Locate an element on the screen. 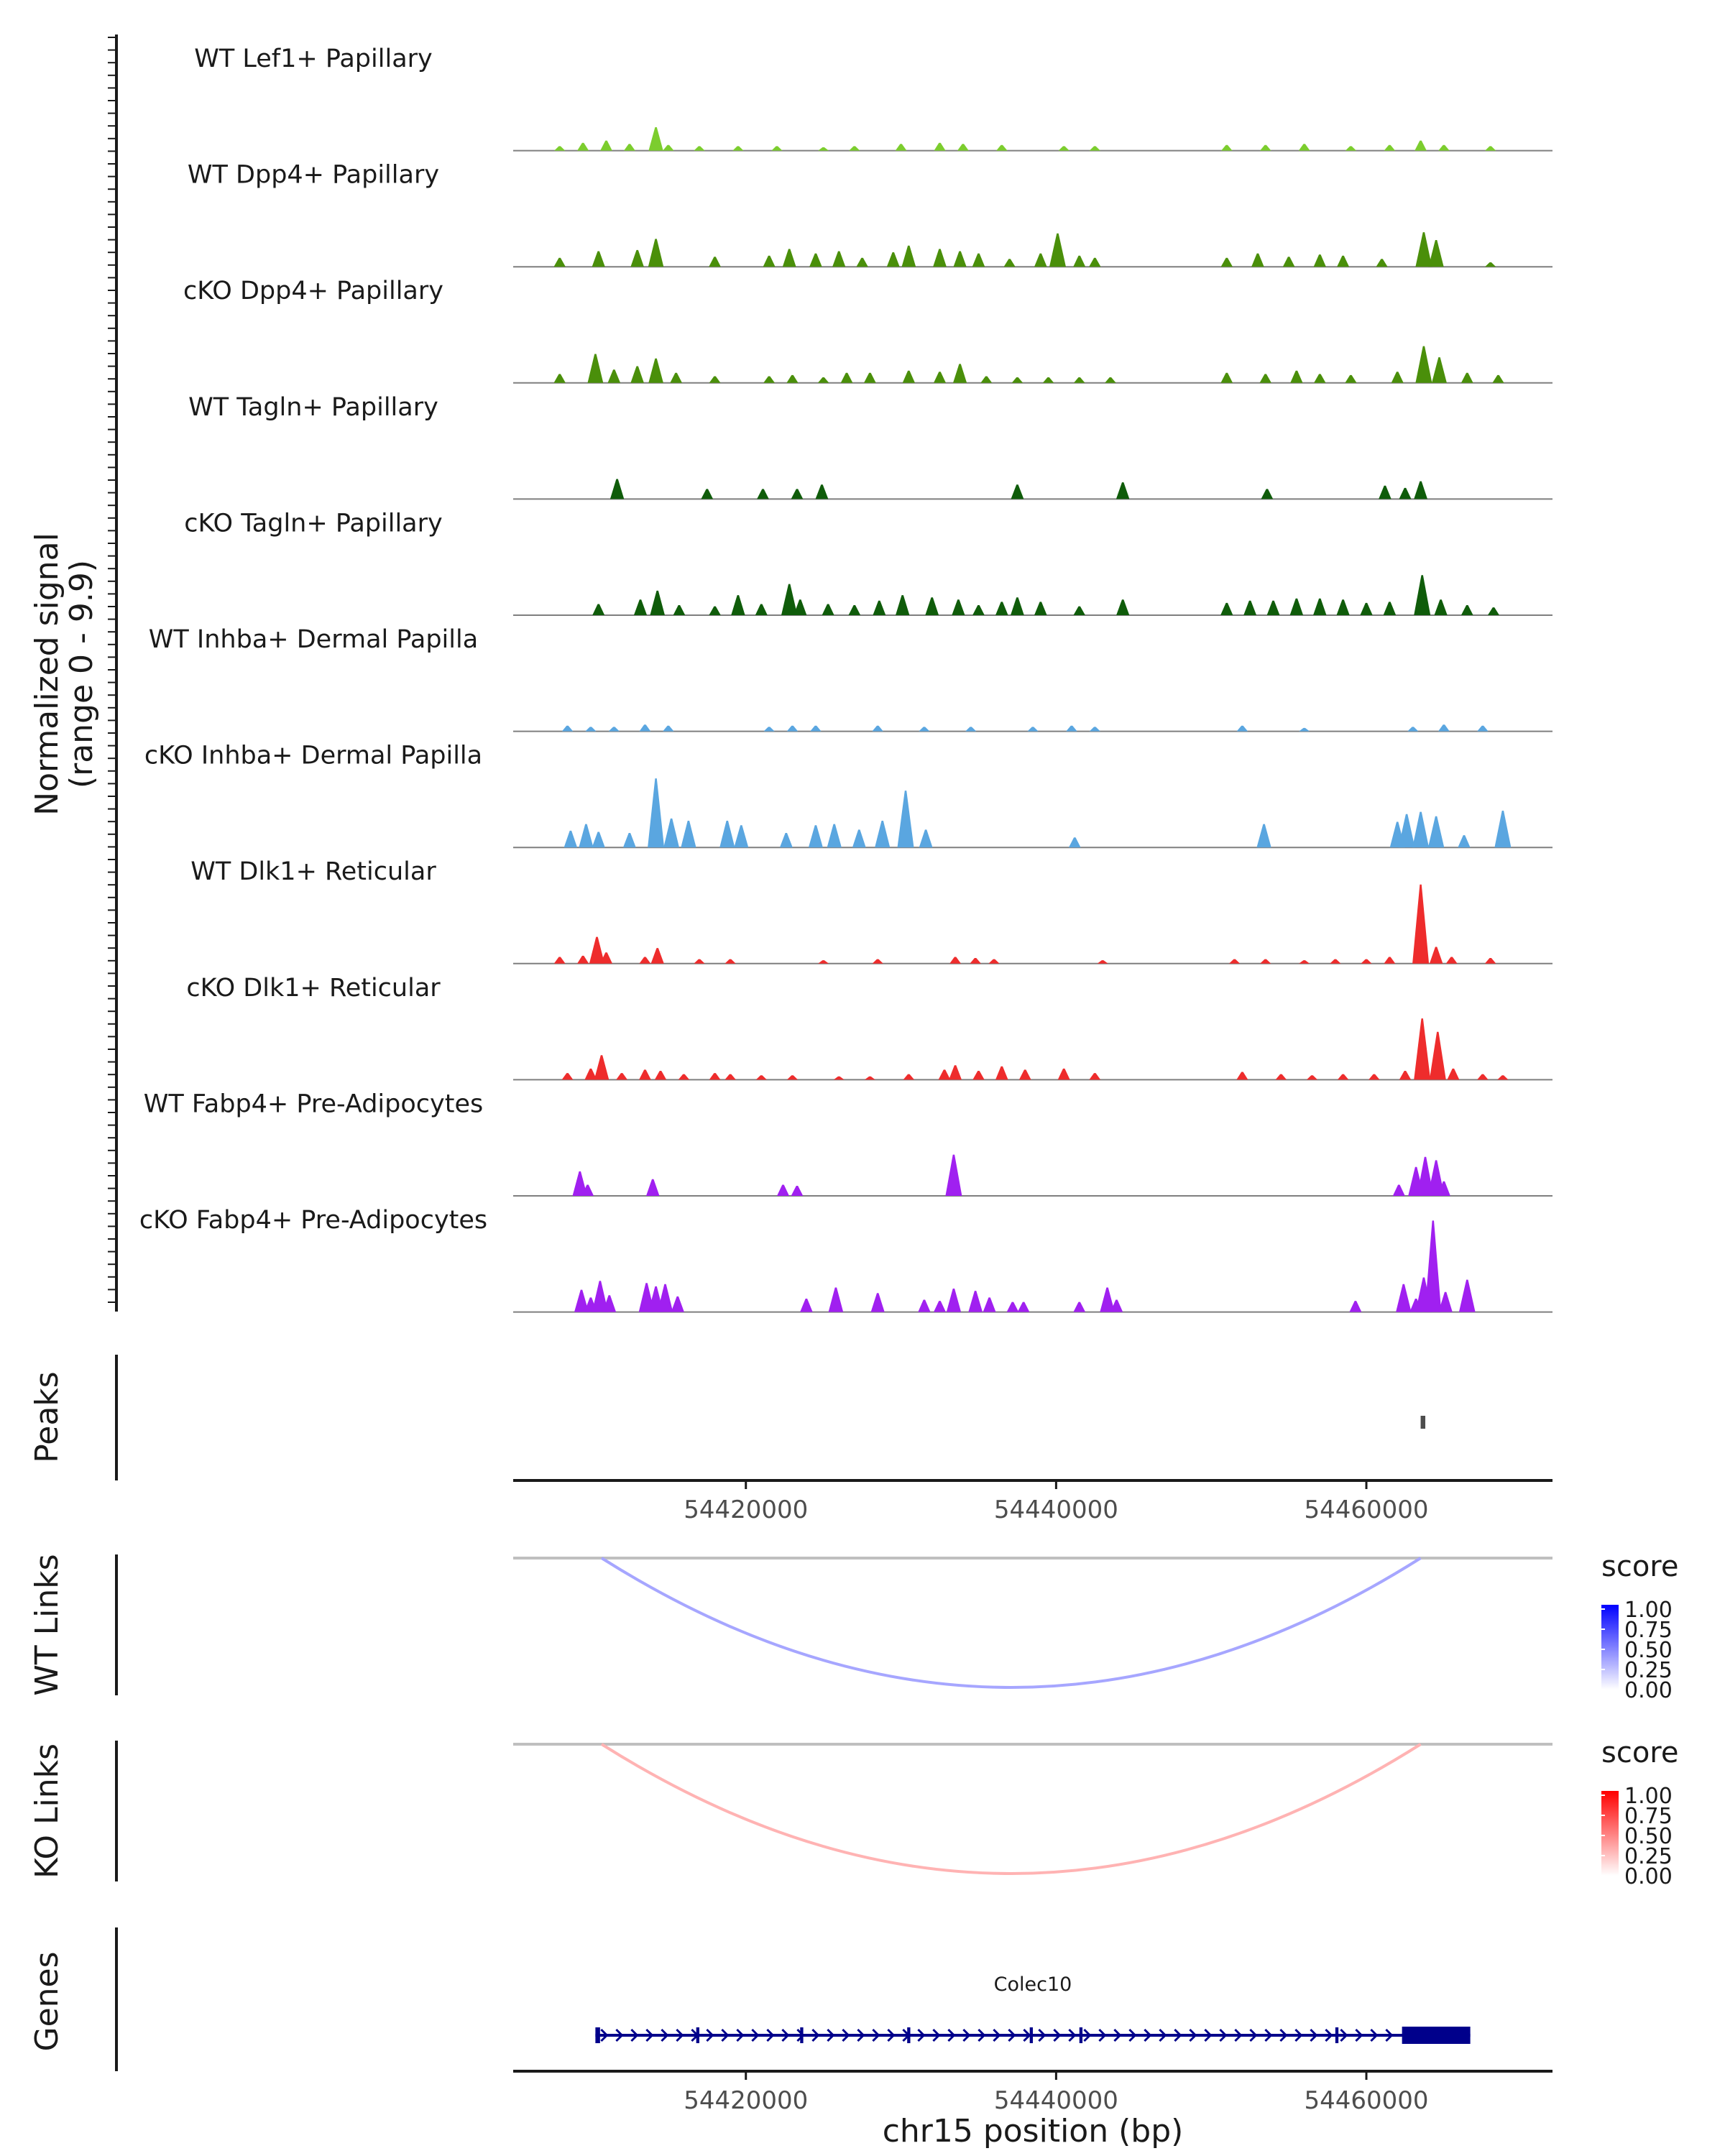 The image size is (1725, 2156). legend-title: score is located at coordinates (1639, 1566).